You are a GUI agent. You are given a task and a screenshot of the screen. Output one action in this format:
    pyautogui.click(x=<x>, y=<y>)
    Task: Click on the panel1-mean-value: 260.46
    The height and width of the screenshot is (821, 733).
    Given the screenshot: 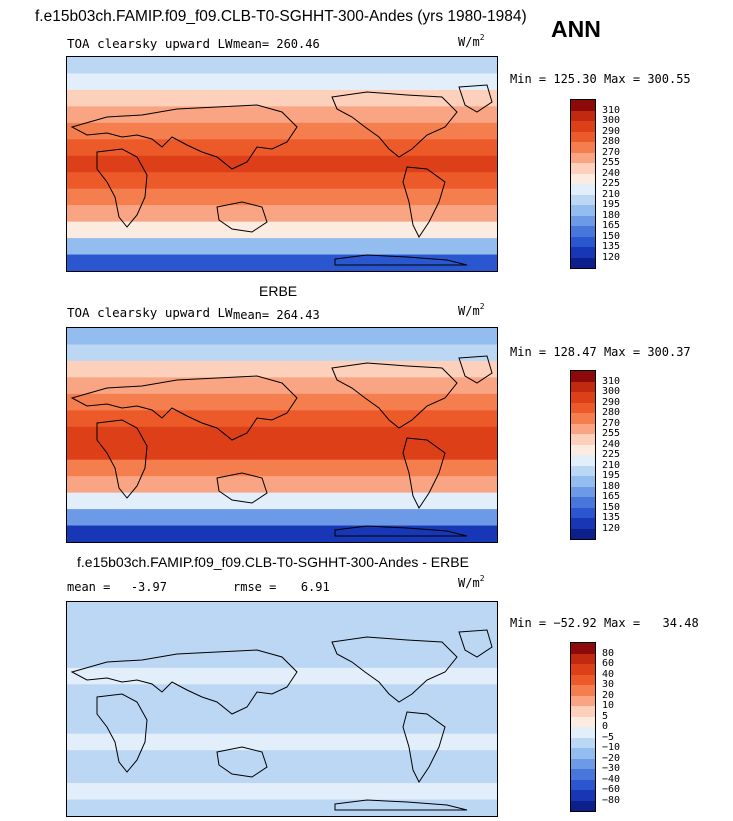 What is the action you would take?
    pyautogui.click(x=298, y=44)
    